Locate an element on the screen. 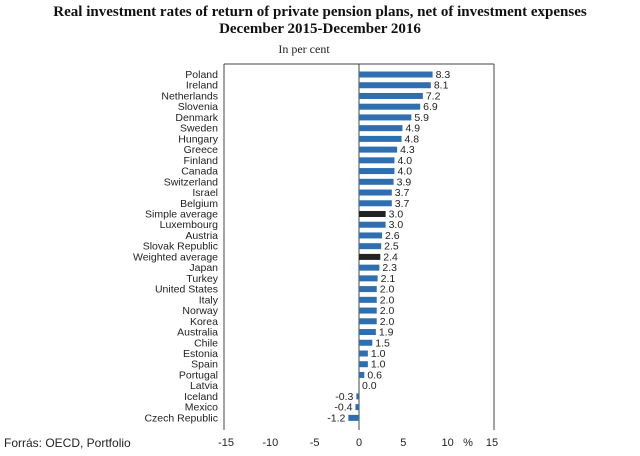  x-tick-label: -5 is located at coordinates (315, 443).